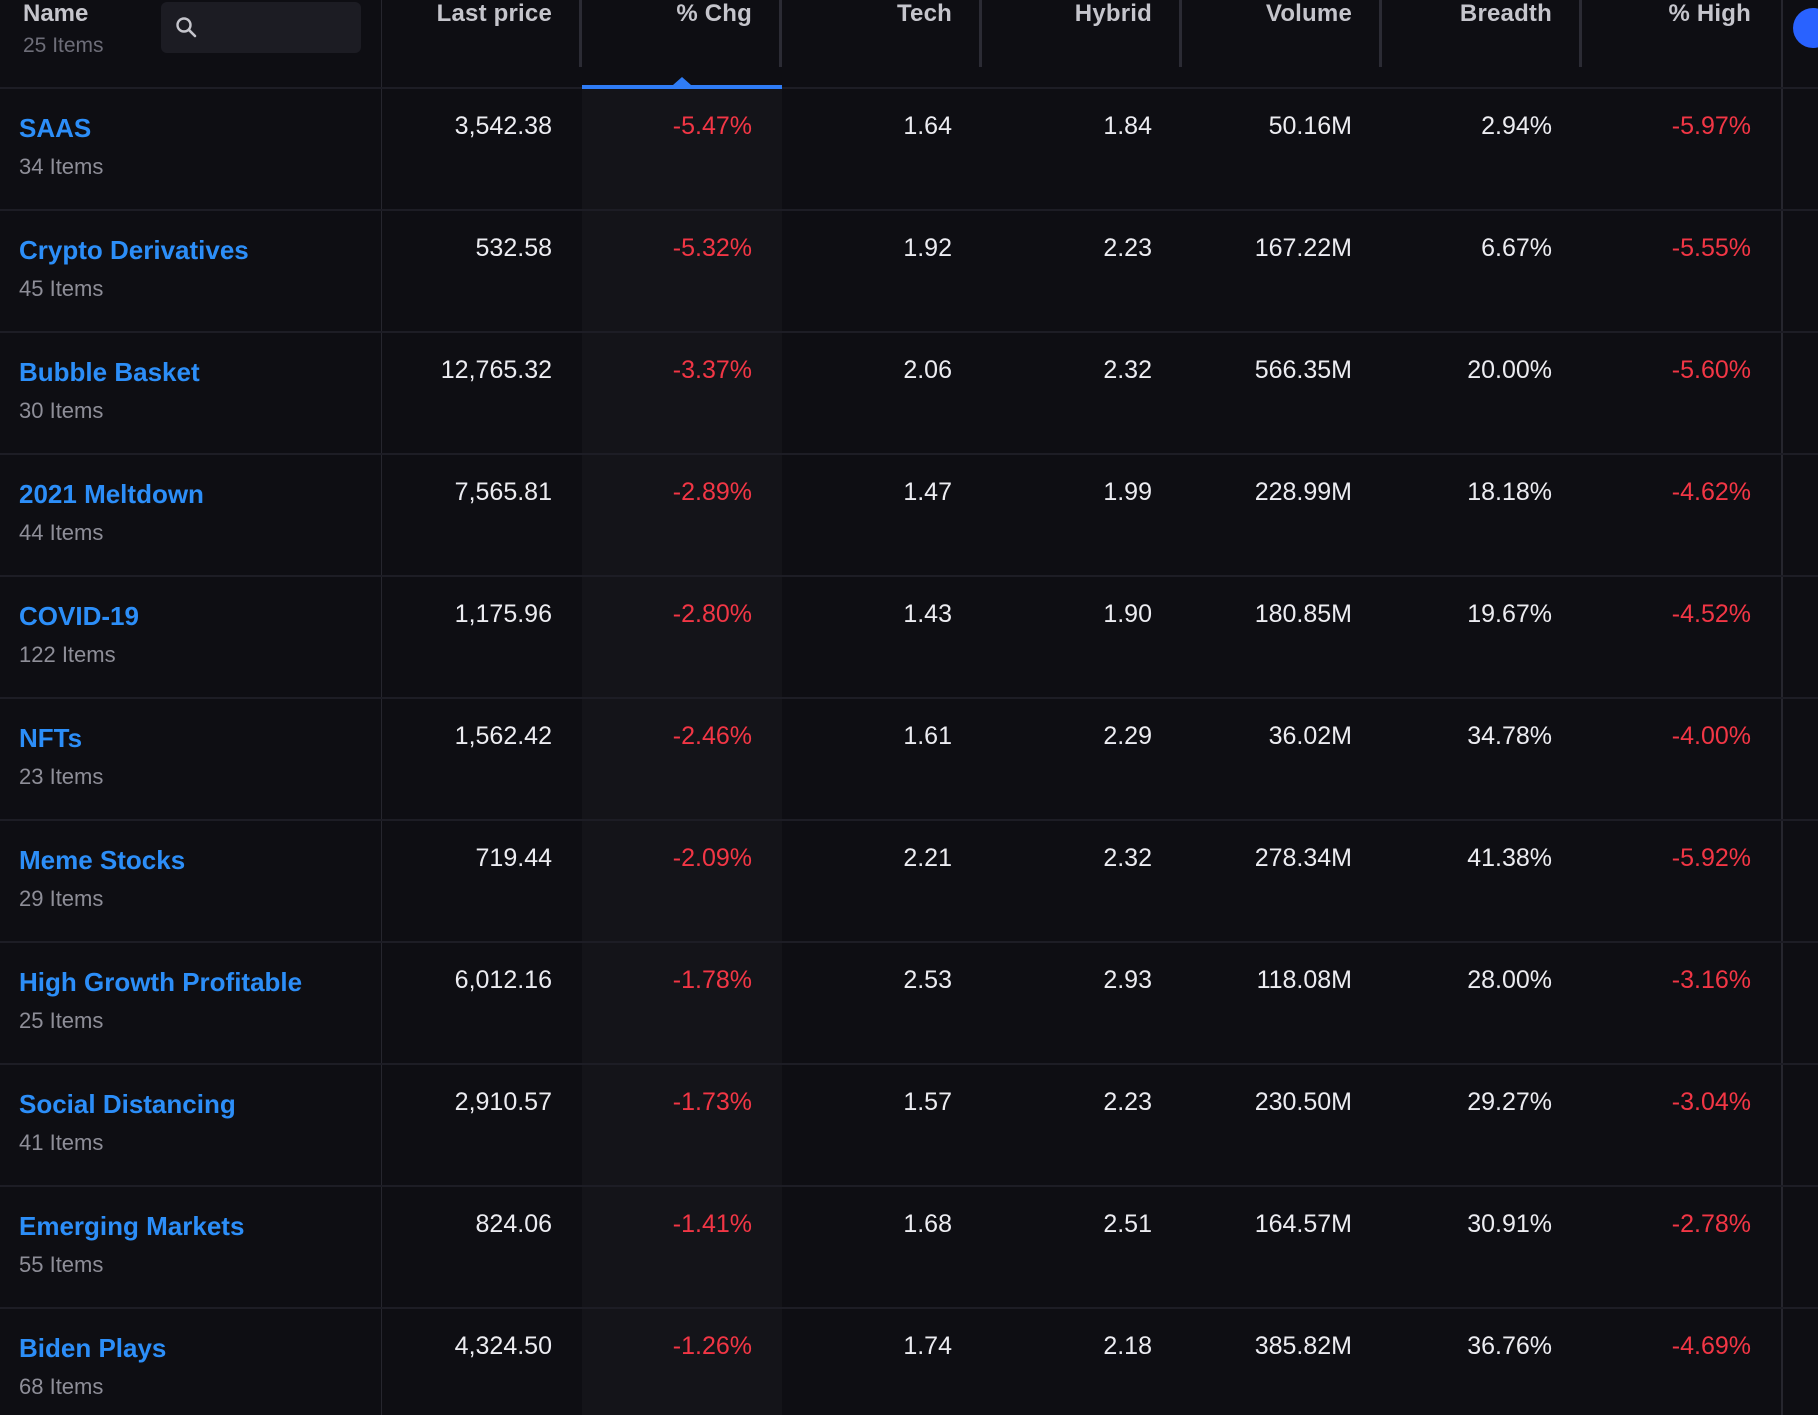 This screenshot has height=1415, width=1818. I want to click on tech-cell: 1.43, so click(882, 637).